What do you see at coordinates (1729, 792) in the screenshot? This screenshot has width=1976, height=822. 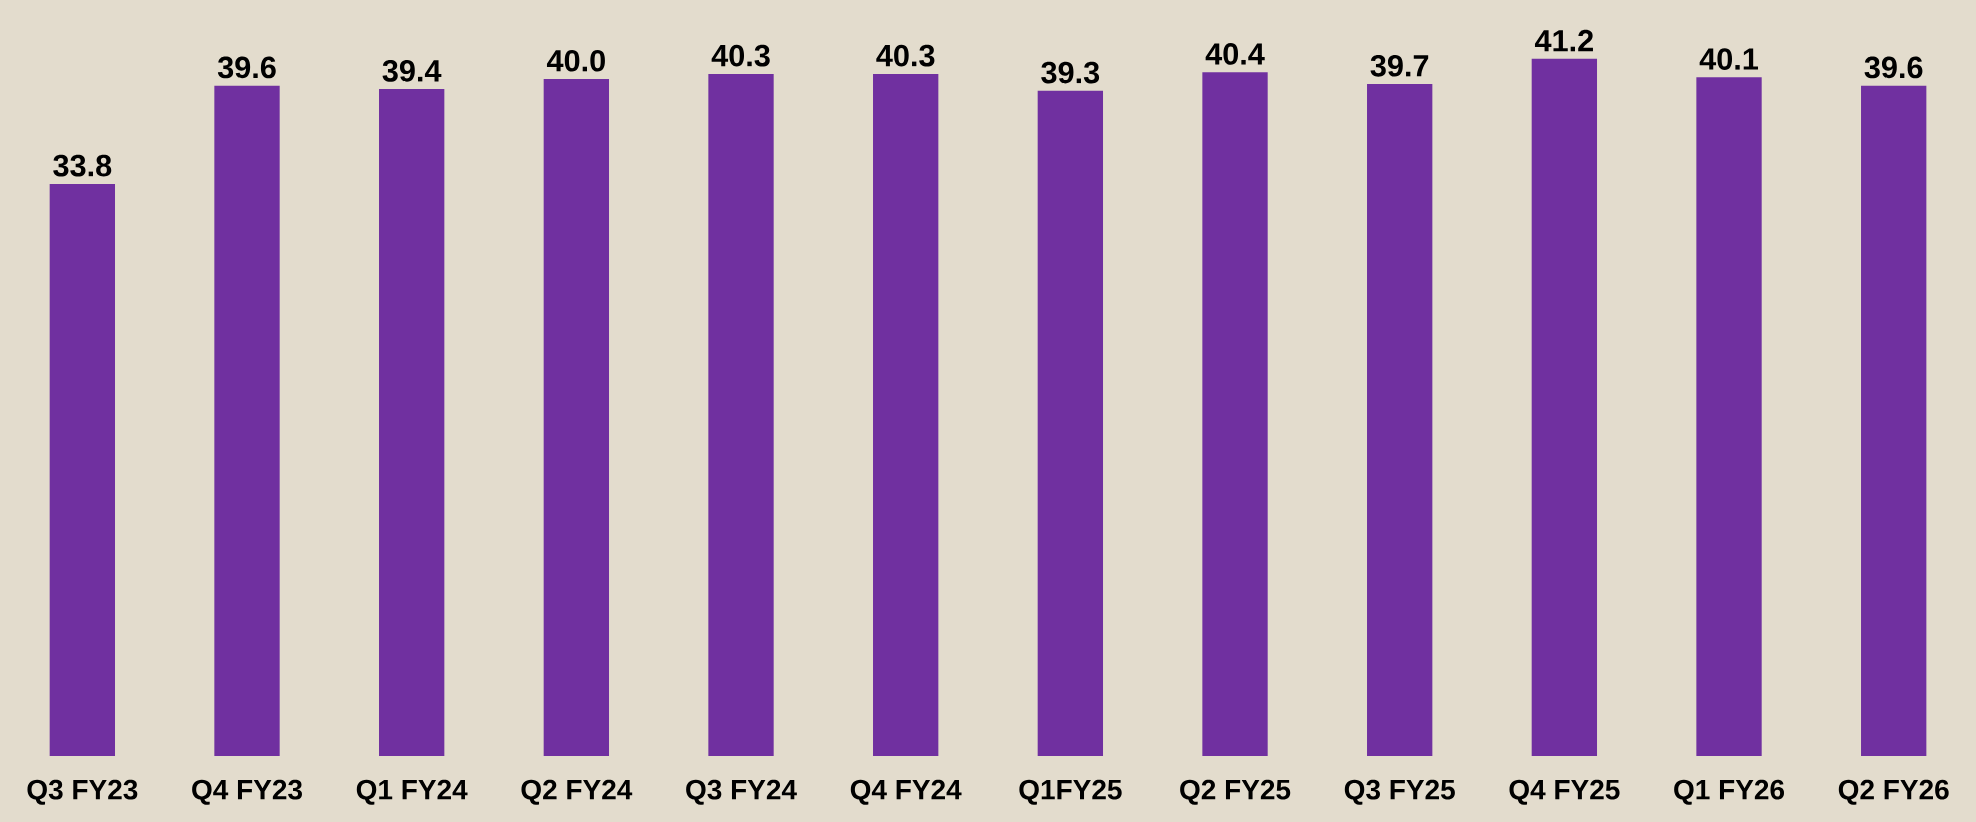 I see `x-tick-label: Q1 FY26` at bounding box center [1729, 792].